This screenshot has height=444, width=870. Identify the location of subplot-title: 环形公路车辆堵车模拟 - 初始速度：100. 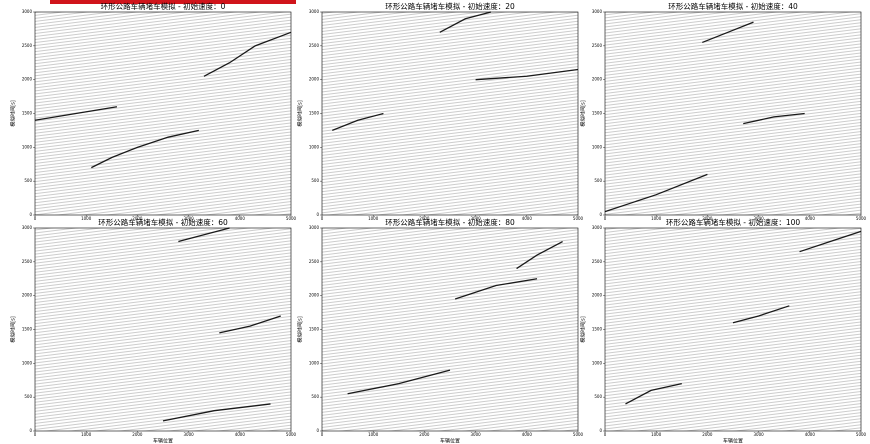
(733, 222).